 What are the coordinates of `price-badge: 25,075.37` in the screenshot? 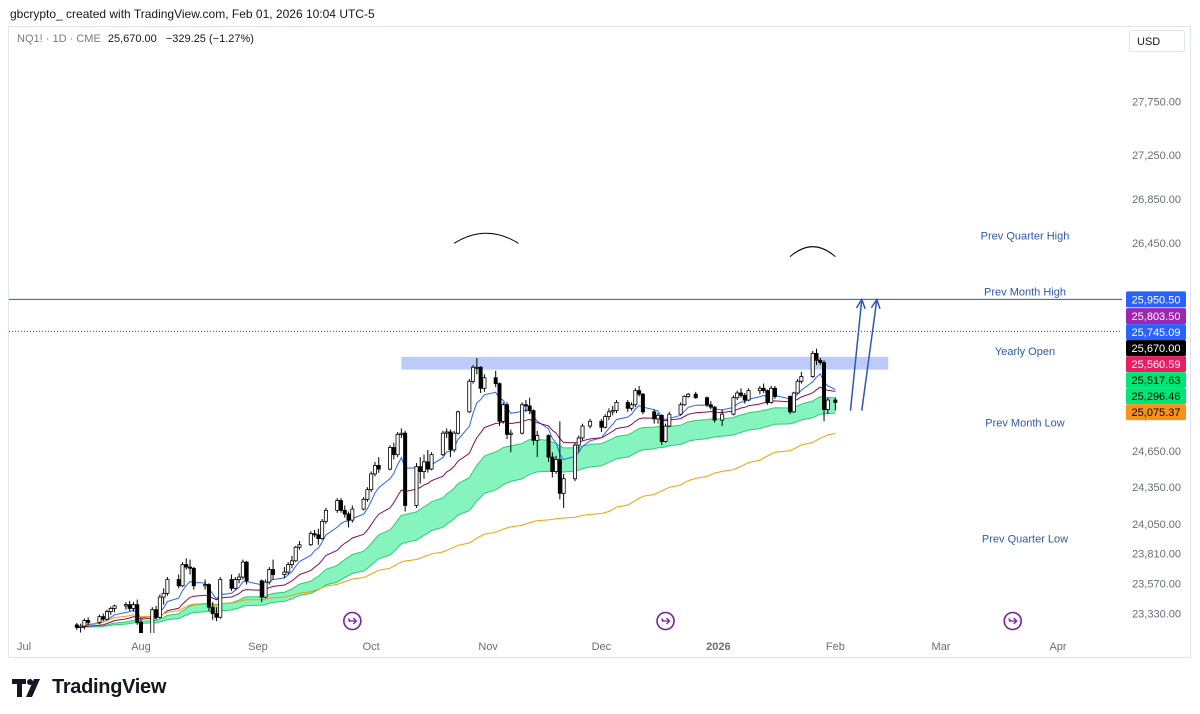 It's located at (1156, 412).